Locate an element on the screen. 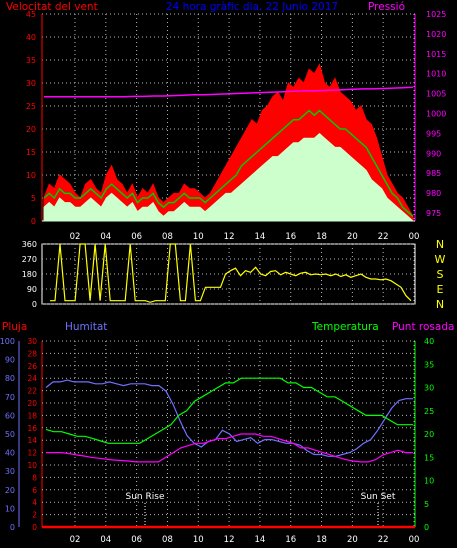 This screenshot has height=548, width=457. pressure-y-tick: 985 is located at coordinates (433, 173).